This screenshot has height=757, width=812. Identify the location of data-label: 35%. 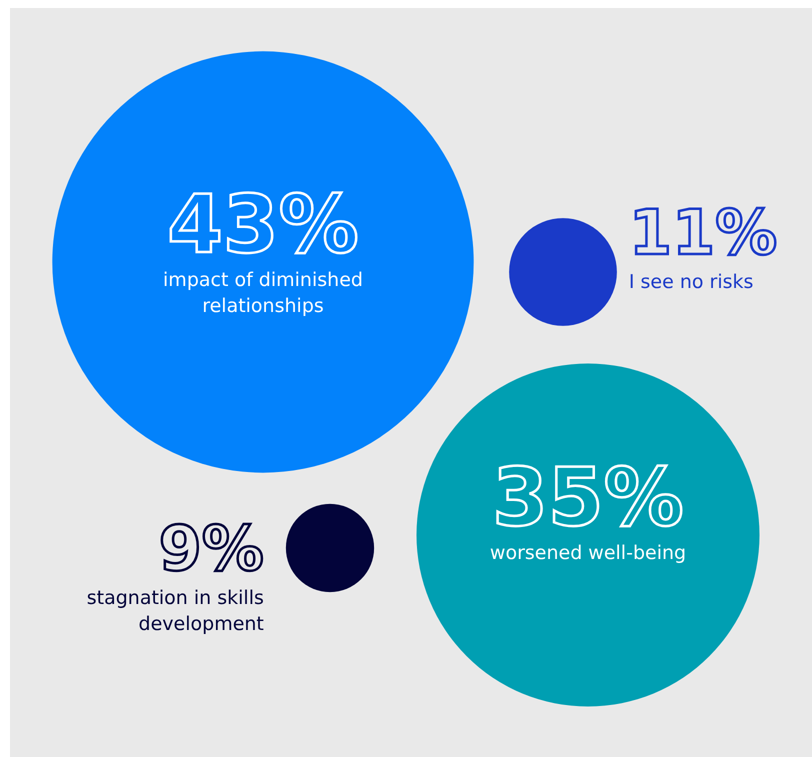
(588, 497).